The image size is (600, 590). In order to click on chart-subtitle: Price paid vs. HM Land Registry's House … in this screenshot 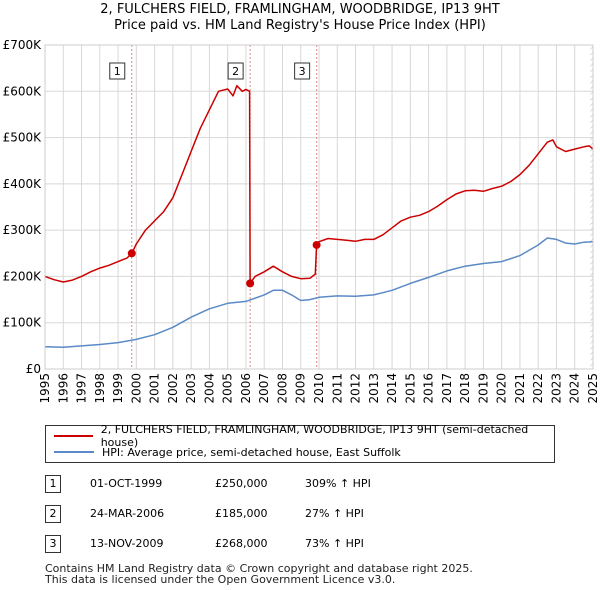, I will do `click(300, 25)`.